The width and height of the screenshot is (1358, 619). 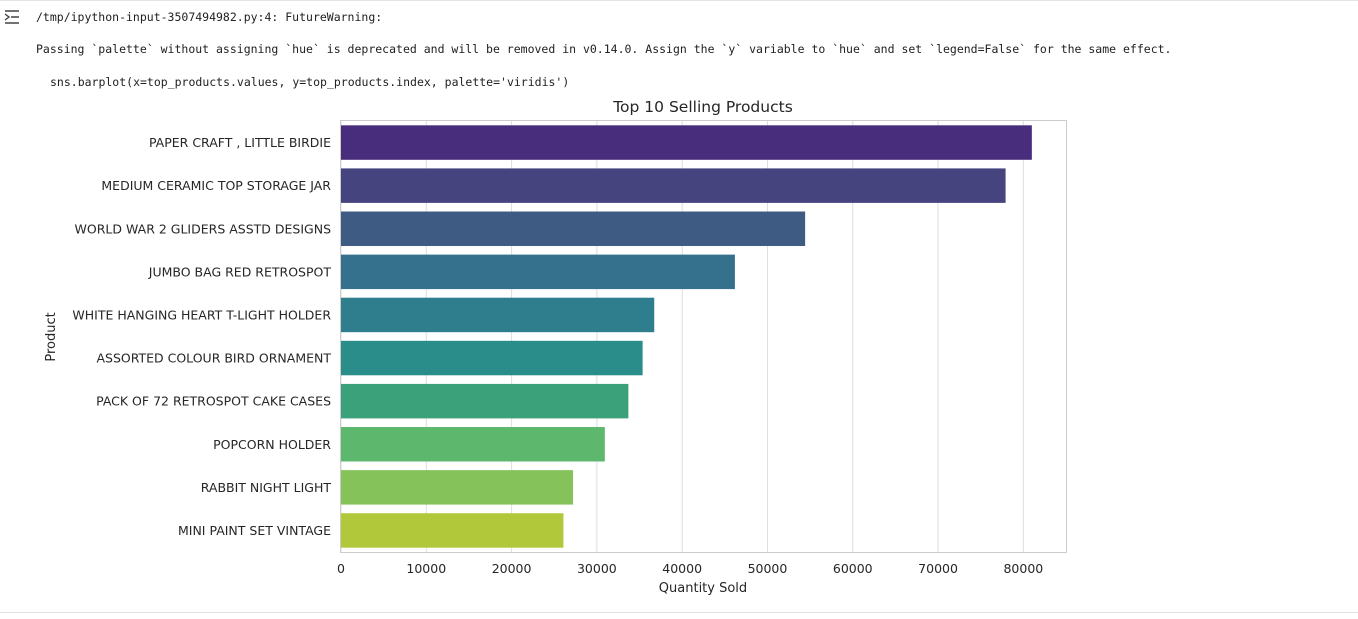 I want to click on bottom-divider, so click(x=679, y=612).